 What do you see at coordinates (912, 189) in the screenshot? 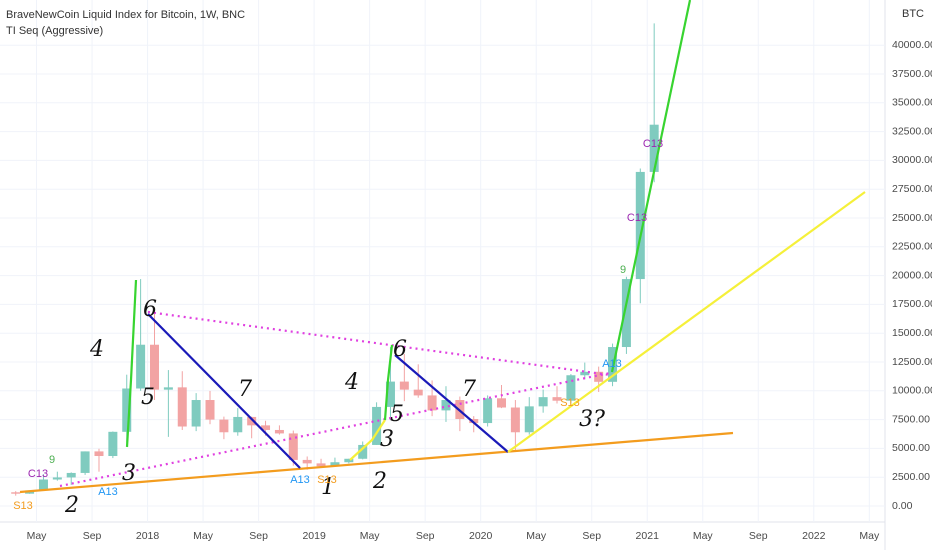
I see `y-tick-label: 27500.00` at bounding box center [912, 189].